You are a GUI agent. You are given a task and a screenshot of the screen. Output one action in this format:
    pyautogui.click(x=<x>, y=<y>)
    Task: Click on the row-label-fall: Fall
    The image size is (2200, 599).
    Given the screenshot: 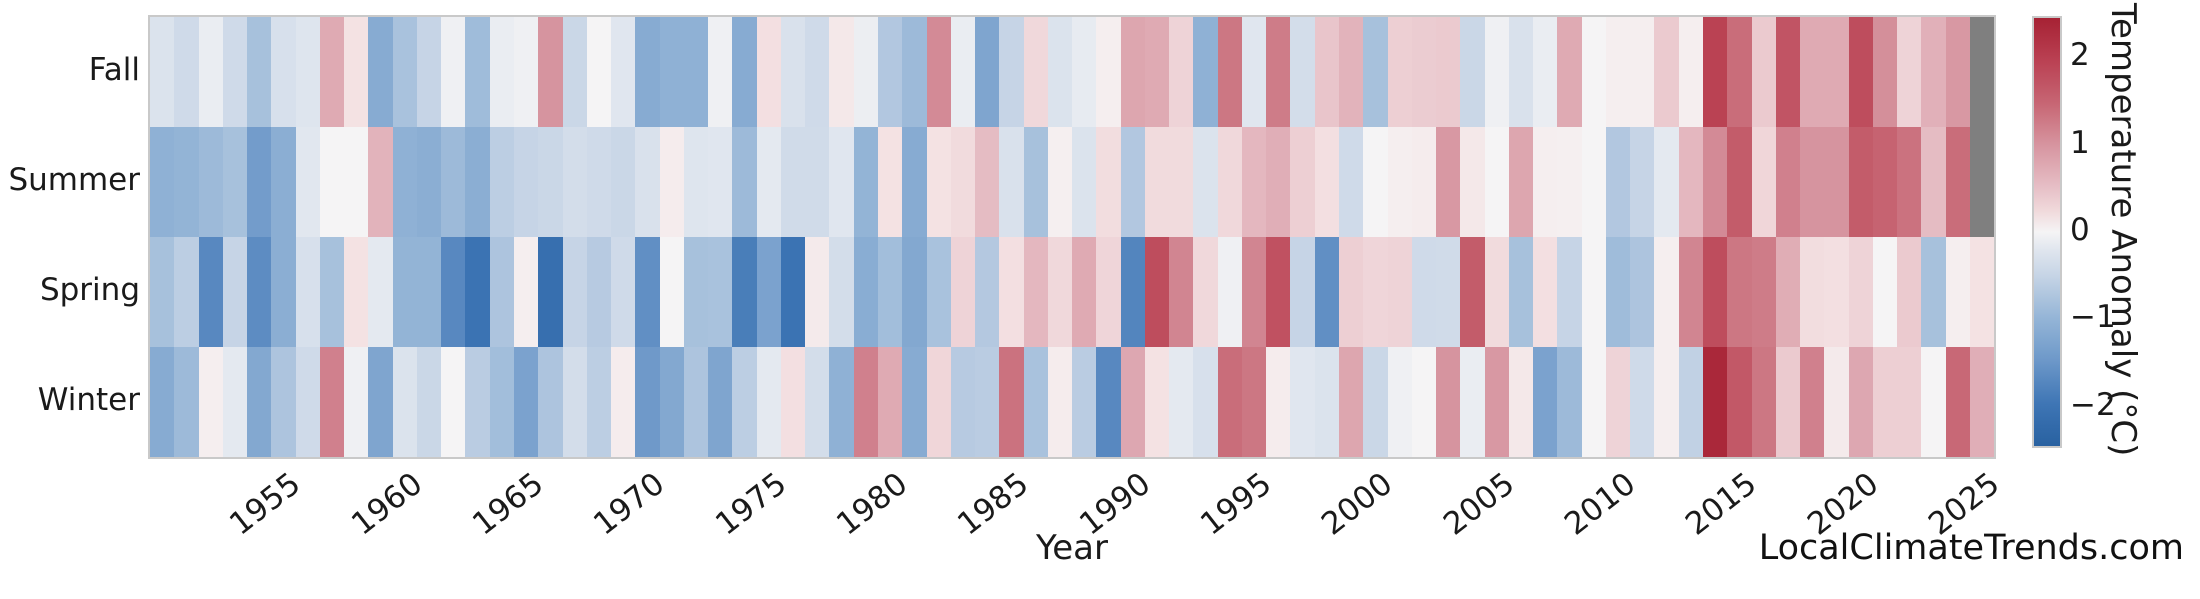 What is the action you would take?
    pyautogui.click(x=114, y=70)
    